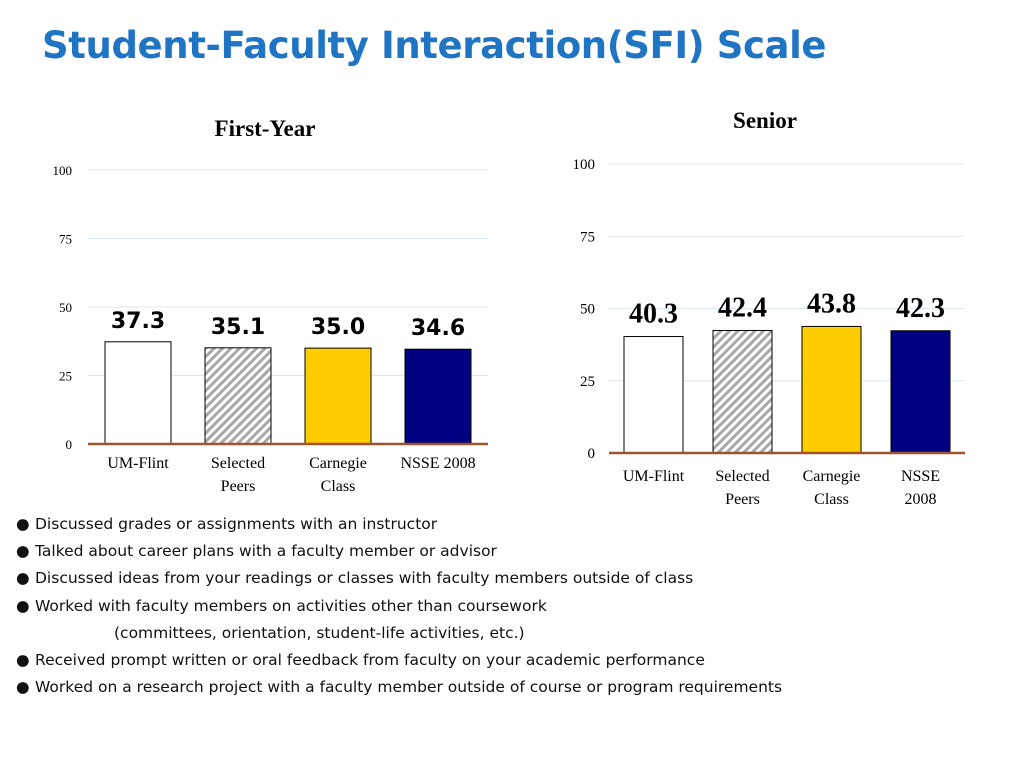  Describe the element at coordinates (265, 128) in the screenshot. I see `chart-title: First-Year` at that location.